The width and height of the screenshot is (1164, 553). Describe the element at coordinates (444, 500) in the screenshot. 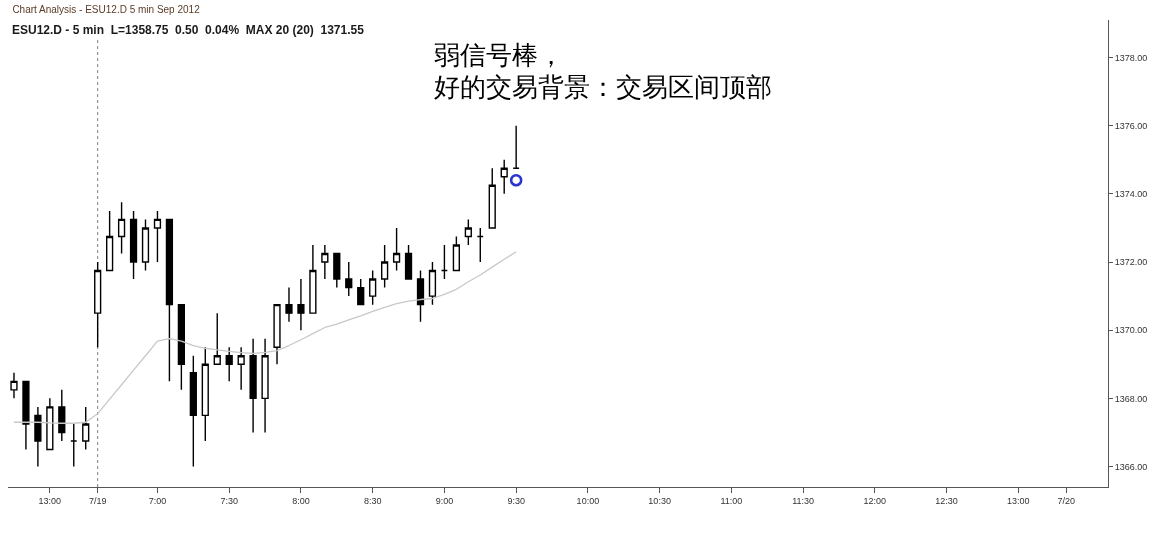

I see `x-tick-label: 9:00` at that location.